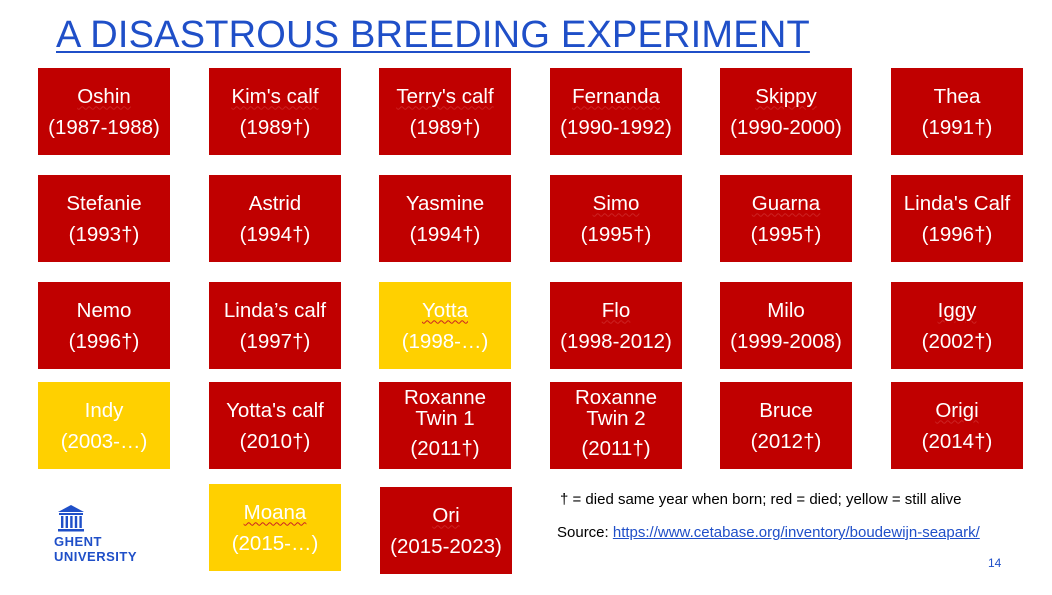 Image resolution: width=1052 pixels, height=595 pixels. I want to click on animal-name: Oshin, so click(104, 96).